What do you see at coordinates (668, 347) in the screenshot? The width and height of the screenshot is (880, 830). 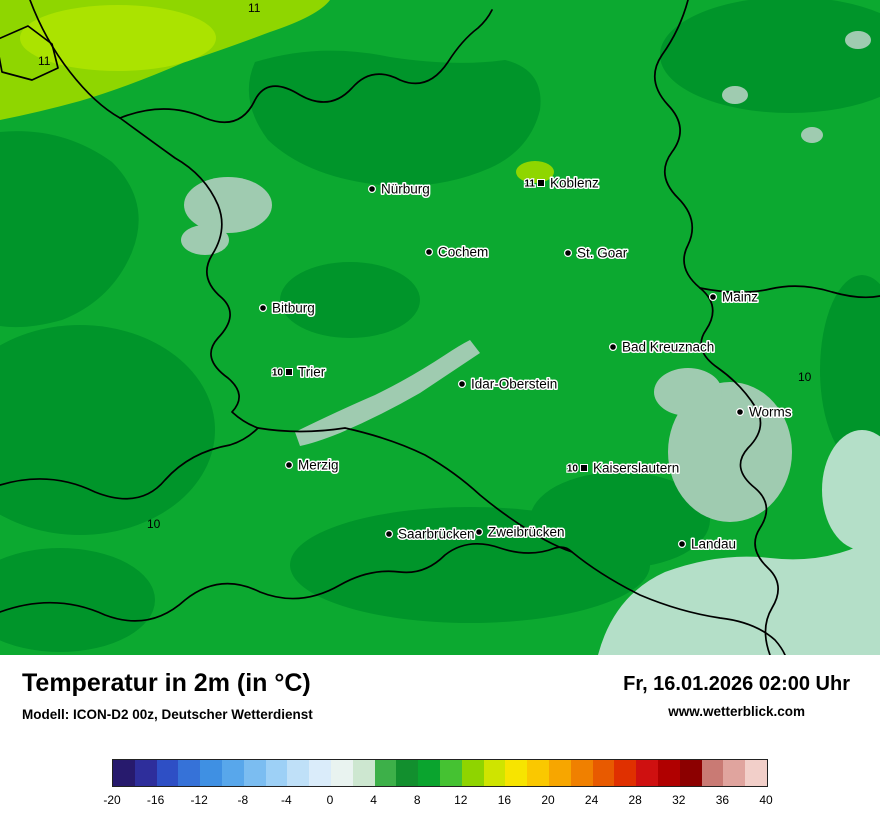 I see `city-label: Bad Kreuznach` at bounding box center [668, 347].